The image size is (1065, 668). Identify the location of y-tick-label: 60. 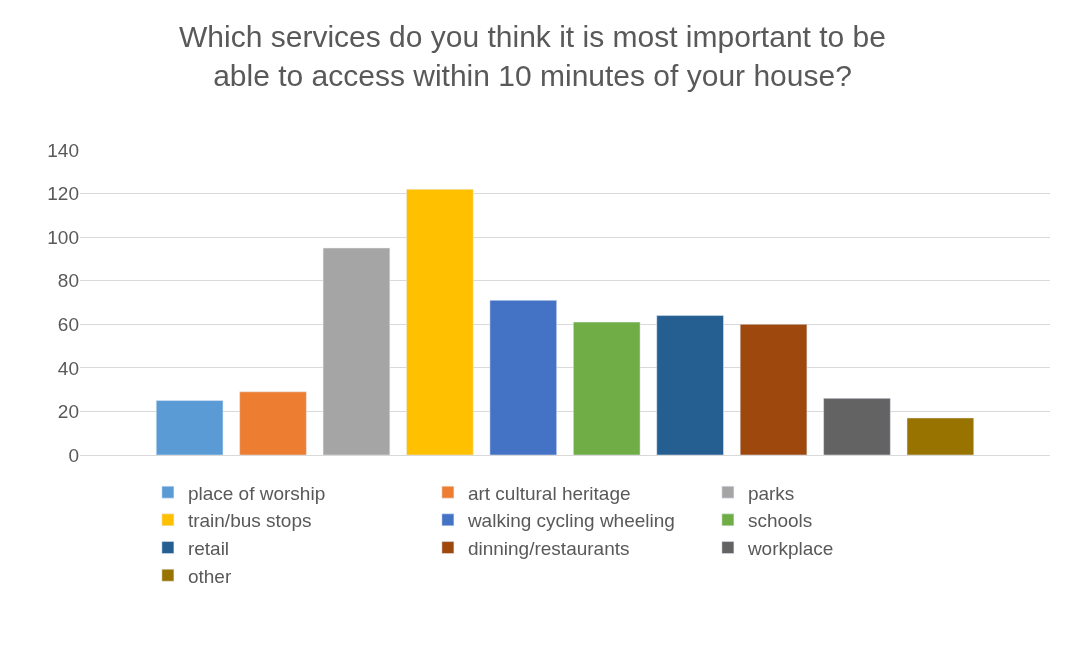
(68, 324).